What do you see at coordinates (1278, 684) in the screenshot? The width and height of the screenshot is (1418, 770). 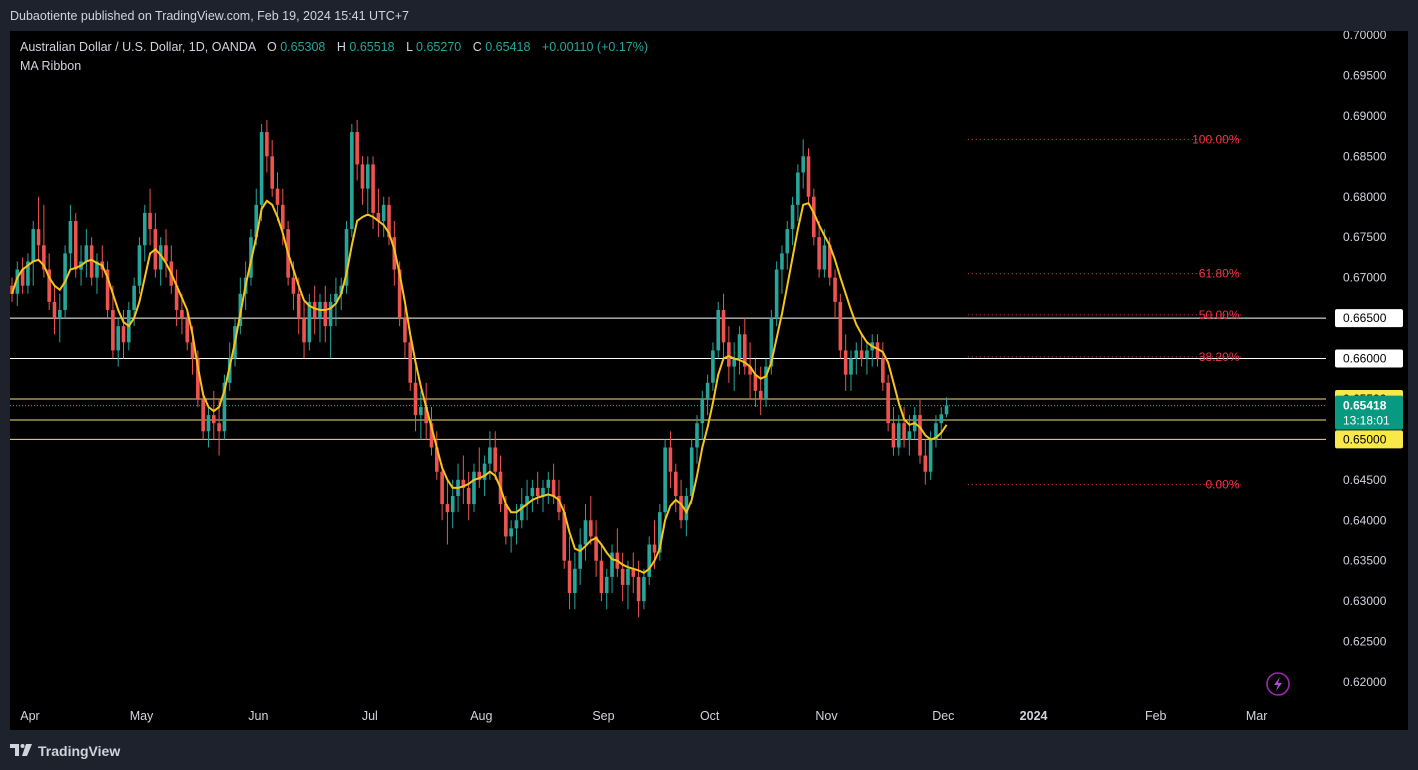 I see `lightning-icon` at bounding box center [1278, 684].